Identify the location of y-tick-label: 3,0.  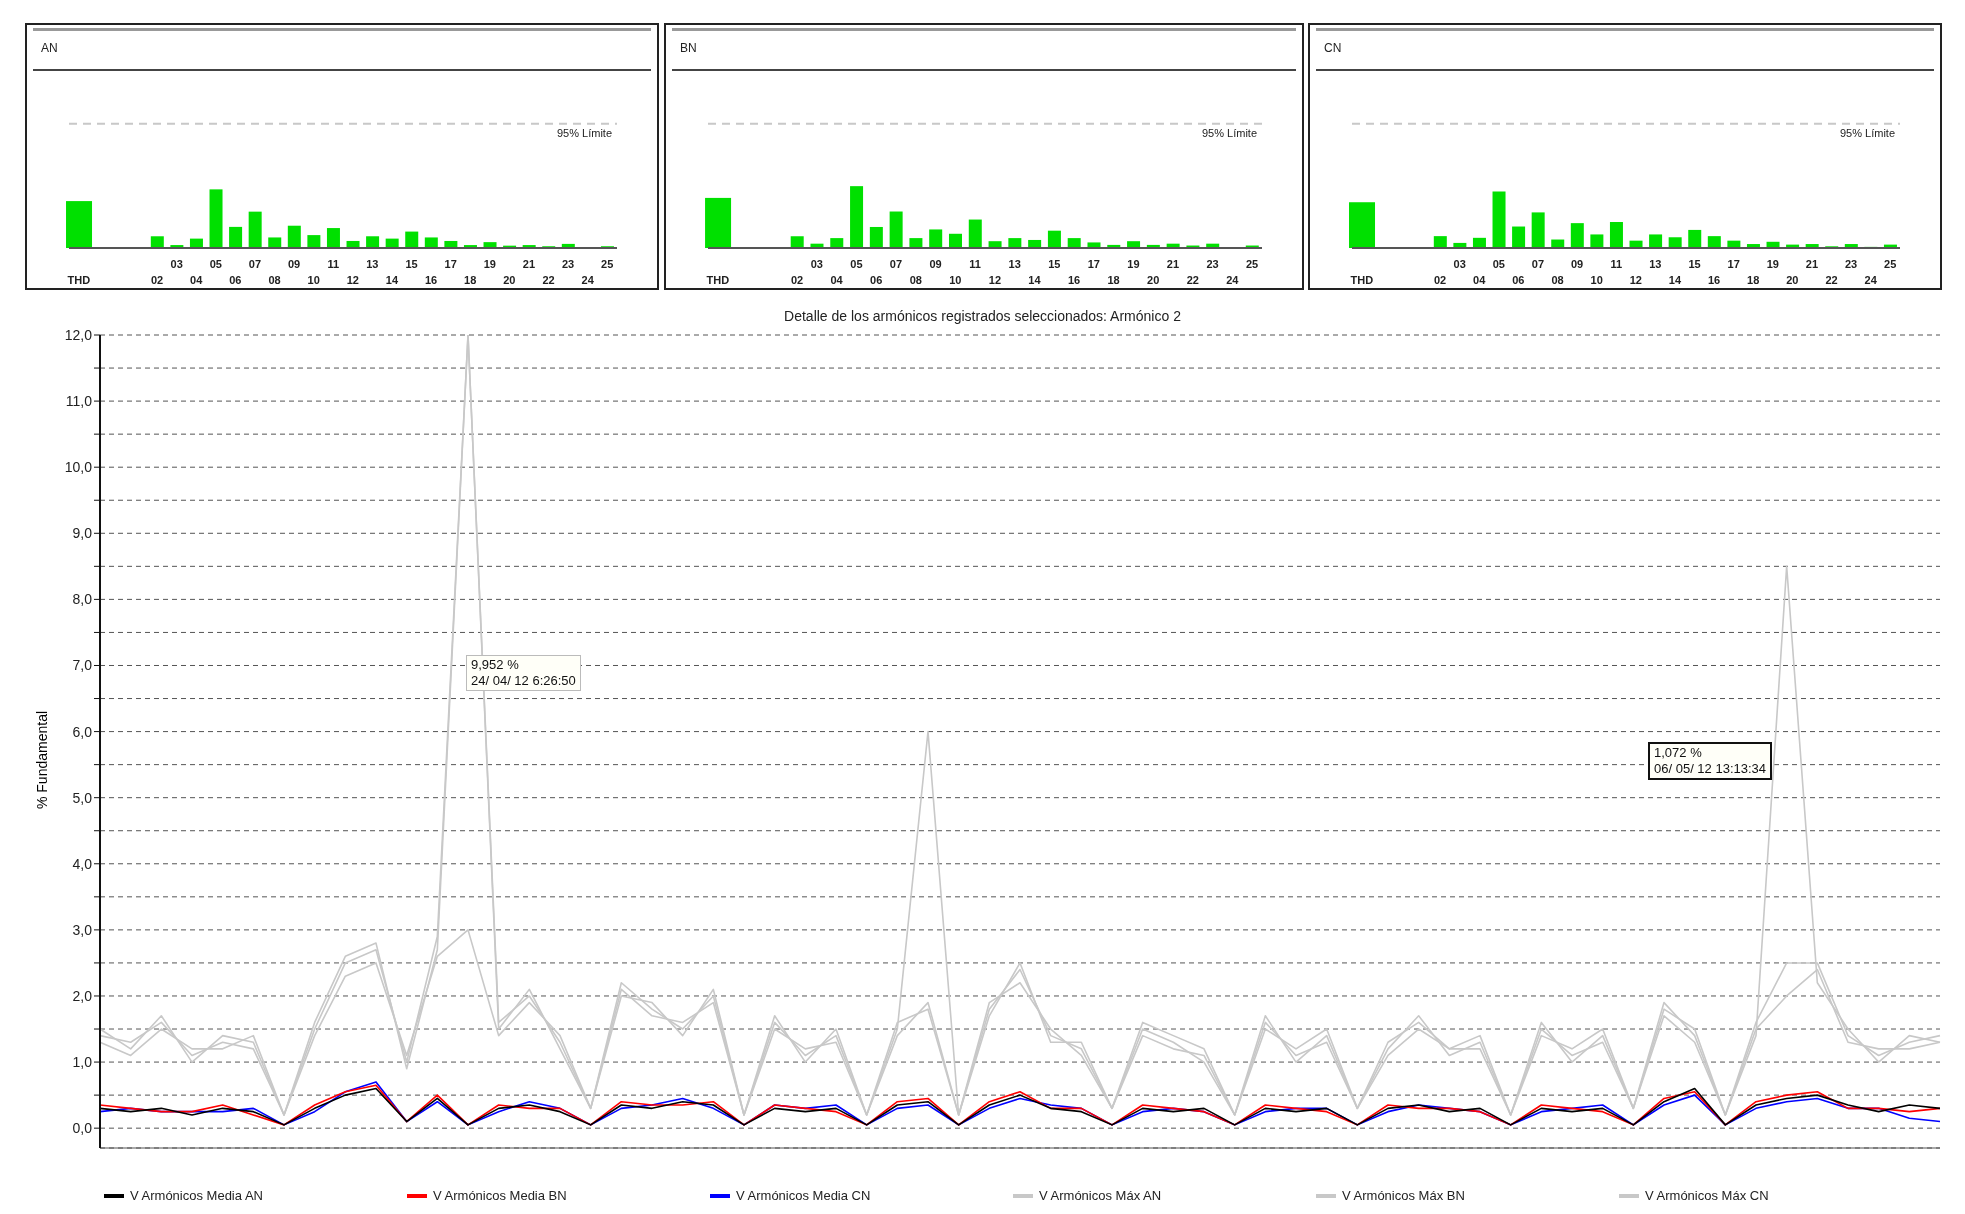
(82, 929).